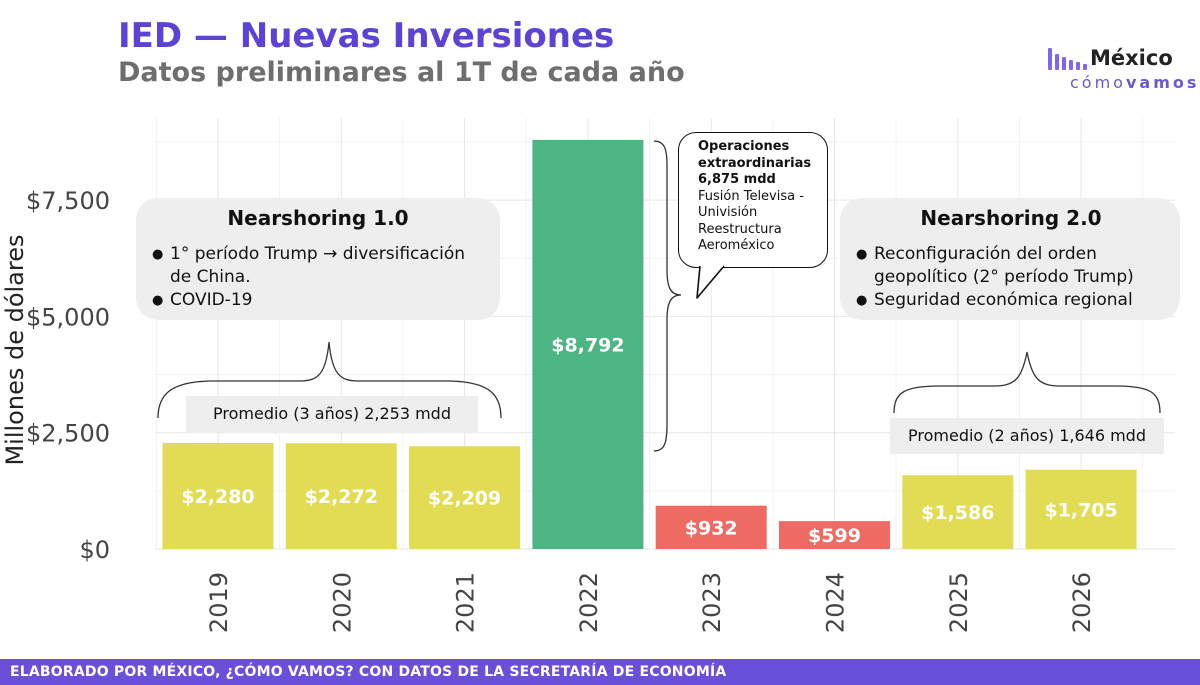  I want to click on bar-value-label: $1,705, so click(1080, 510).